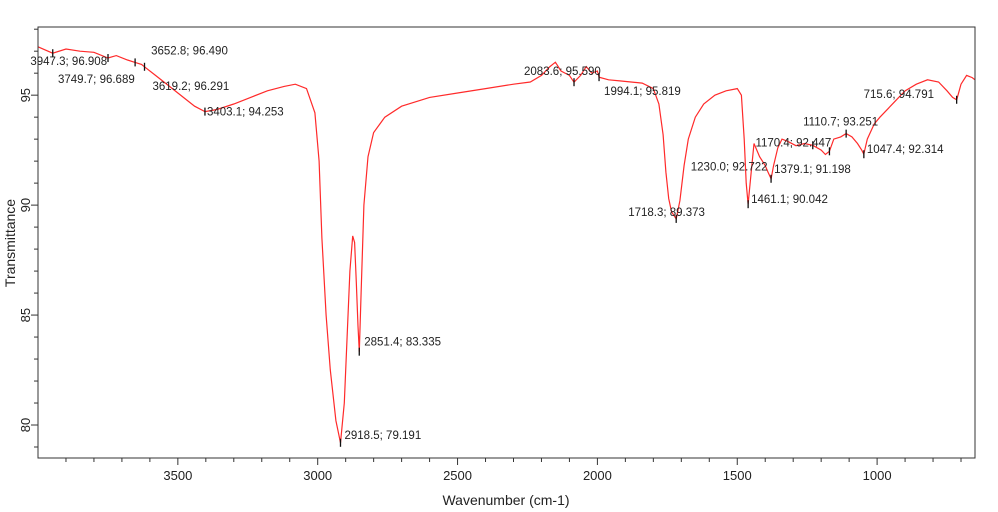 This screenshot has width=998, height=512. Describe the element at coordinates (840, 123) in the screenshot. I see `peak-label: 1110.7; 93.251` at that location.